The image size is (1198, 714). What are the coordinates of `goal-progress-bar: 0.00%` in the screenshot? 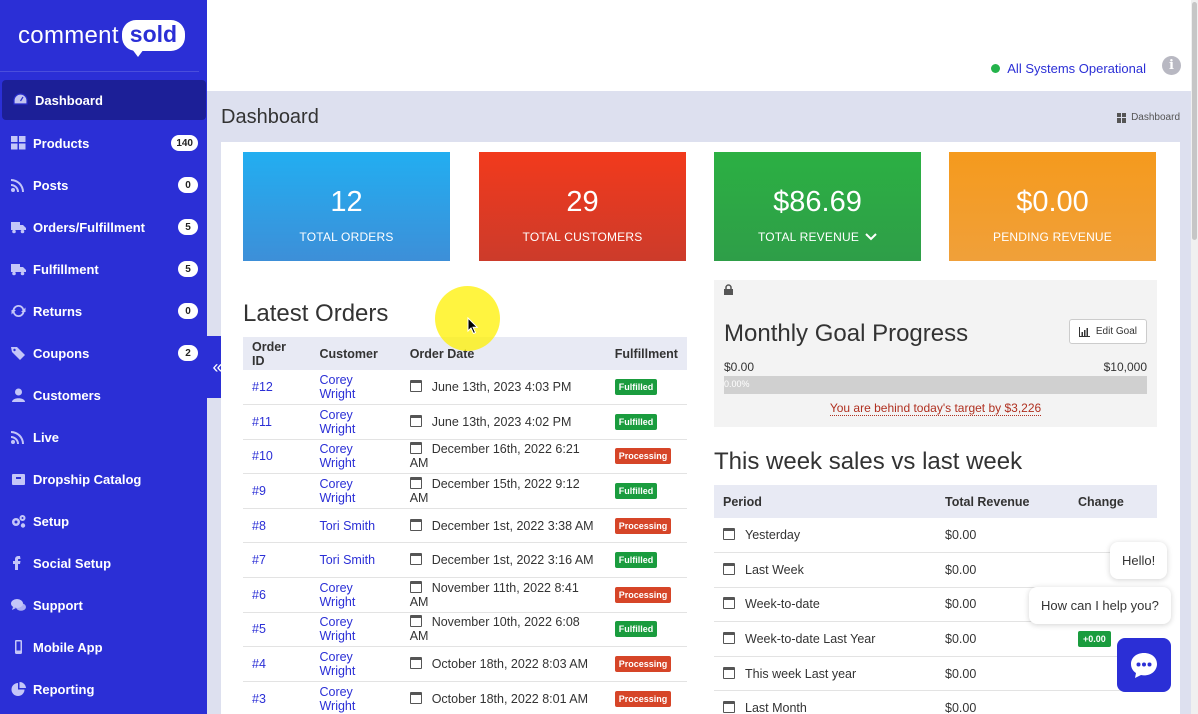 It's located at (935, 385).